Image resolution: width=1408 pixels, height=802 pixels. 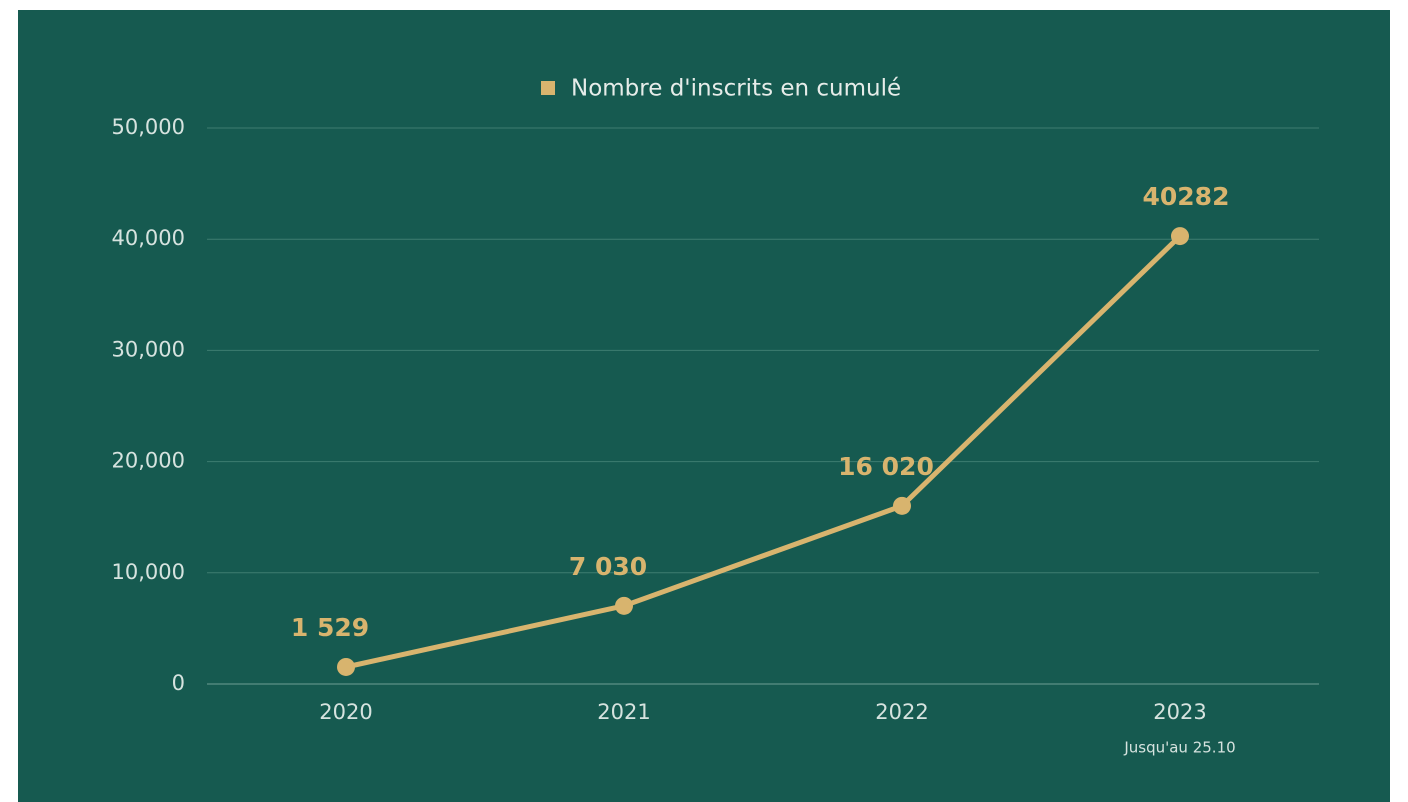 What do you see at coordinates (1179, 712) in the screenshot?
I see `x-tick-label: 2023` at bounding box center [1179, 712].